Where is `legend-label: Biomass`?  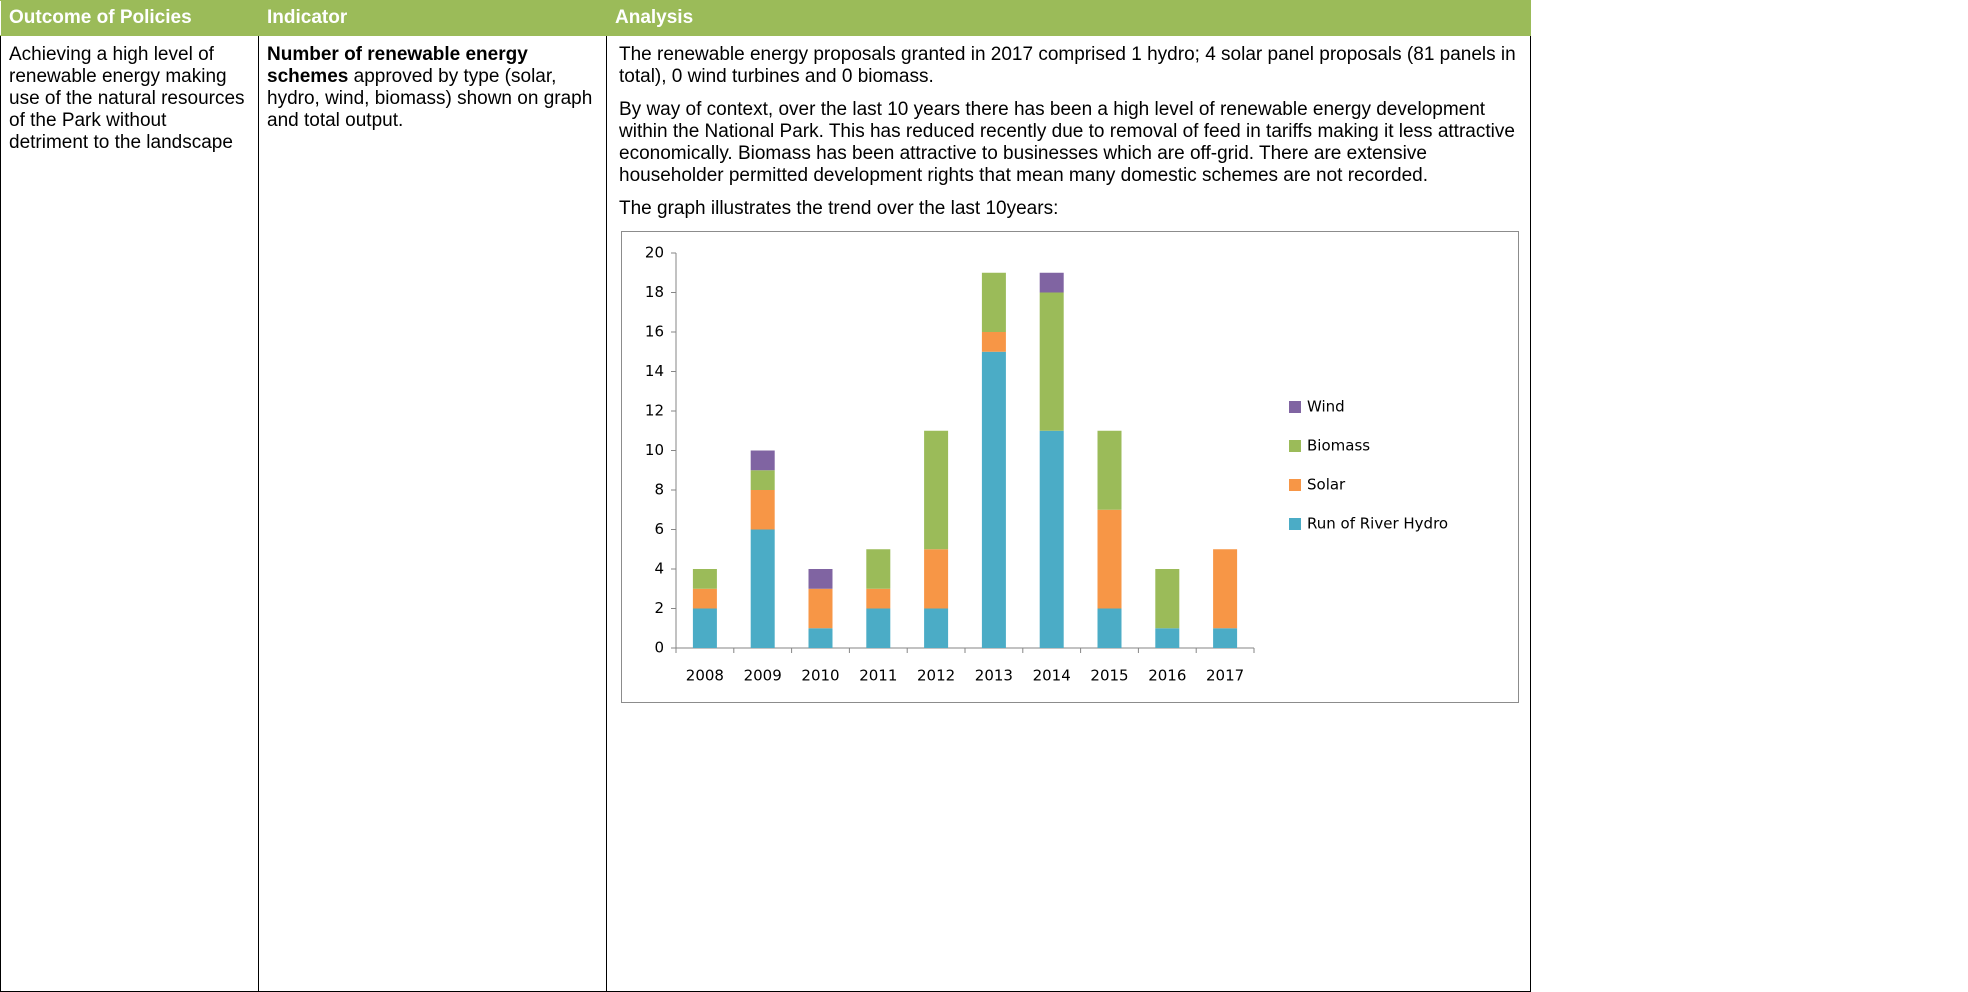
legend-label: Biomass is located at coordinates (1338, 446).